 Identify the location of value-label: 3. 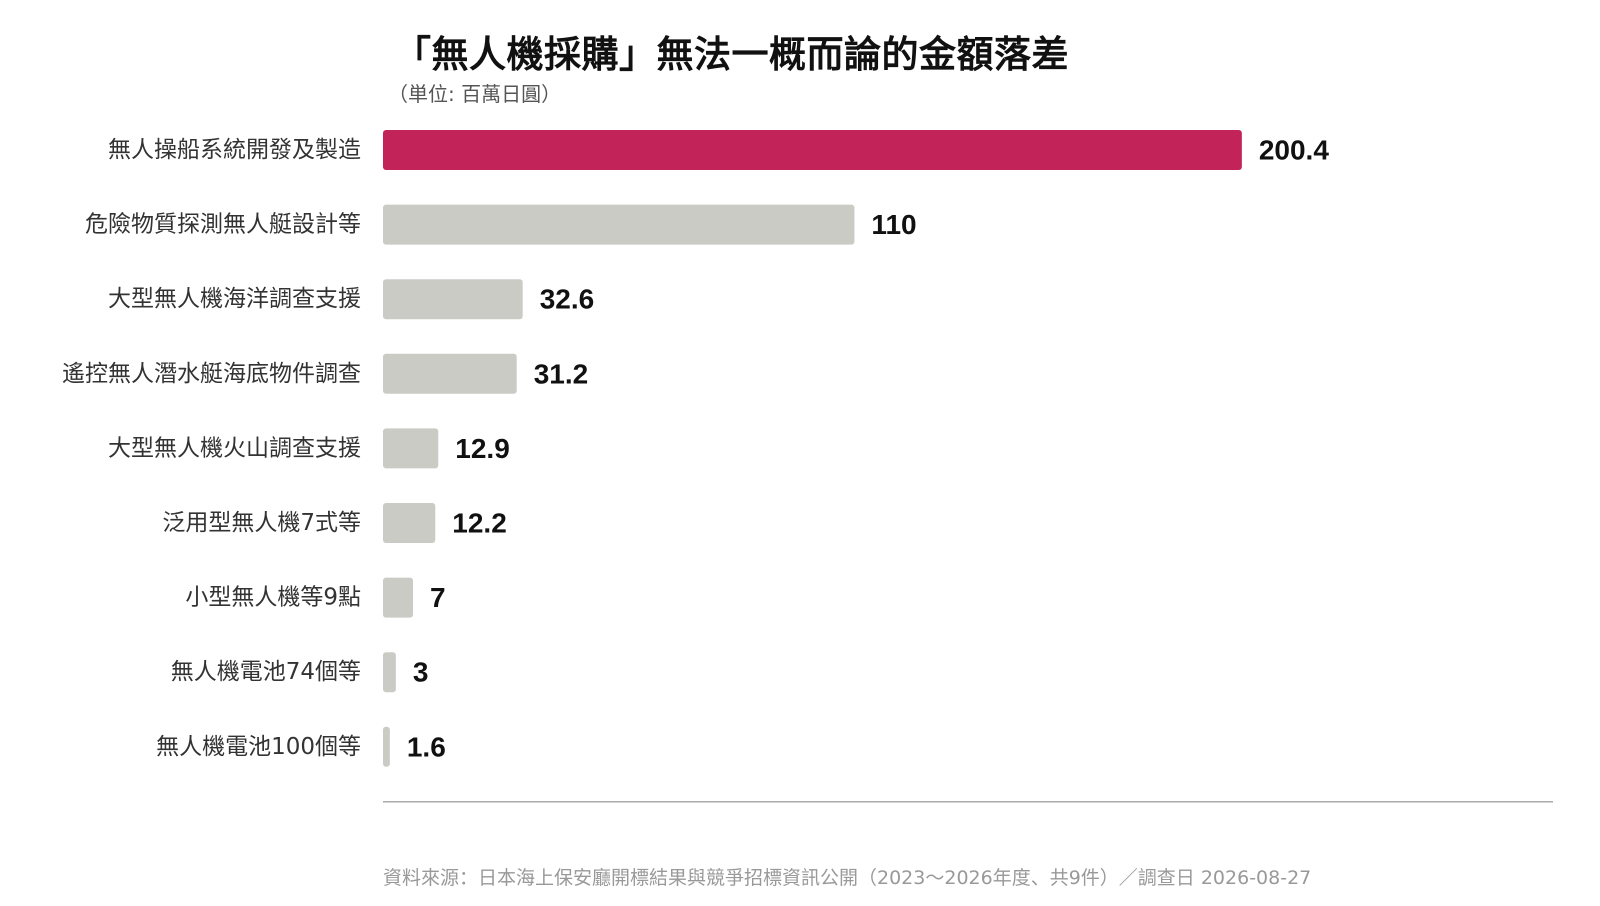
(421, 672).